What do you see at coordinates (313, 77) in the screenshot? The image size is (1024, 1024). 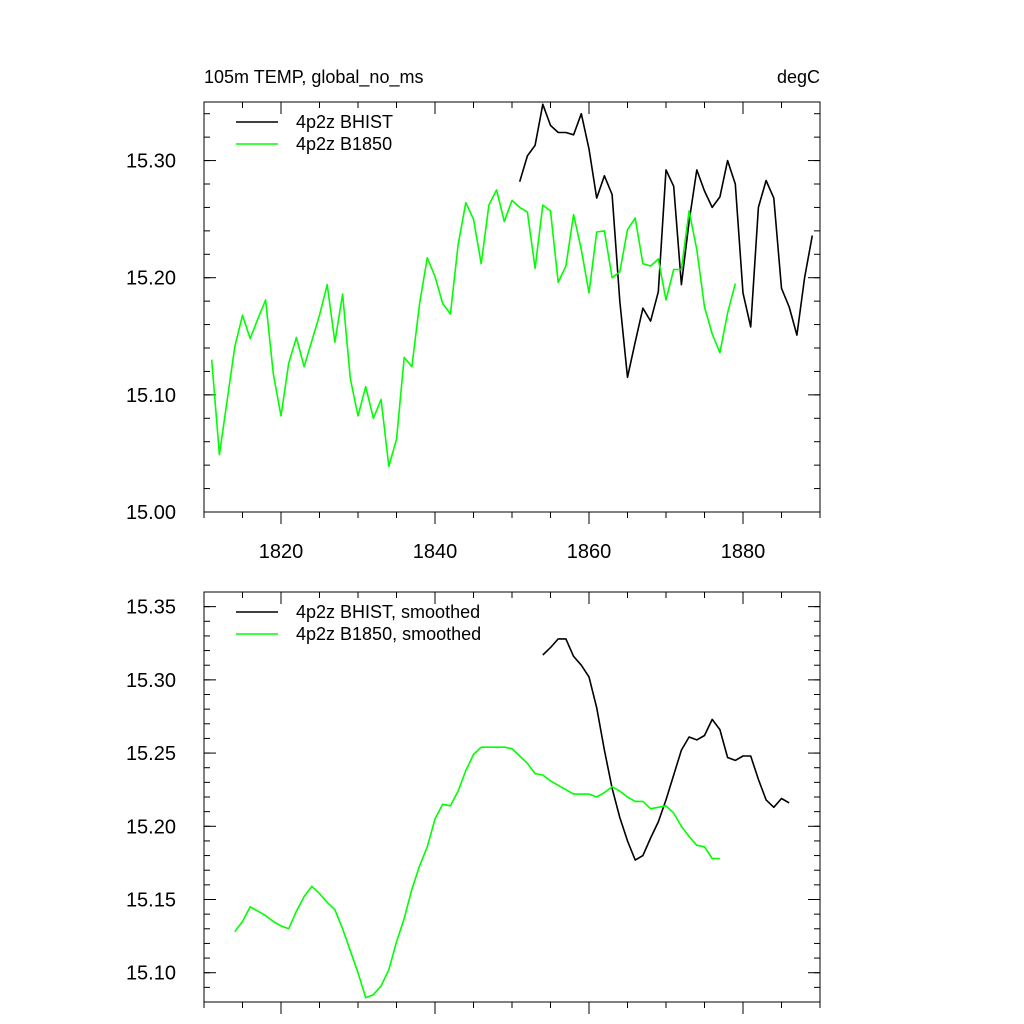 I see `chart-title: 105m TEMP, global_no_ms` at bounding box center [313, 77].